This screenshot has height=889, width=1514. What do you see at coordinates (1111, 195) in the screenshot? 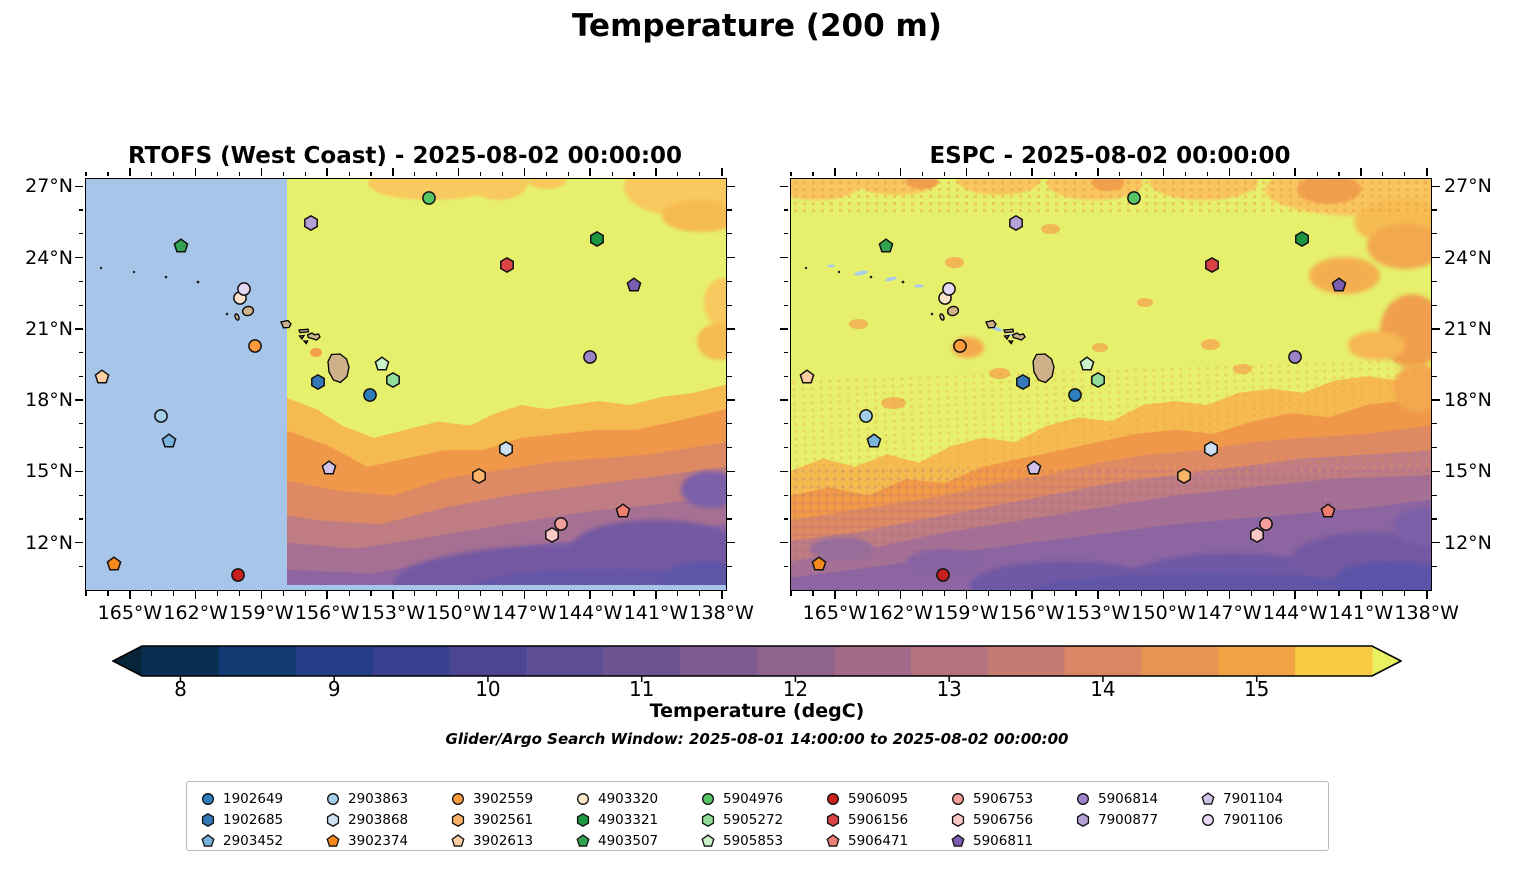
I see `field-noise-texture` at bounding box center [1111, 195].